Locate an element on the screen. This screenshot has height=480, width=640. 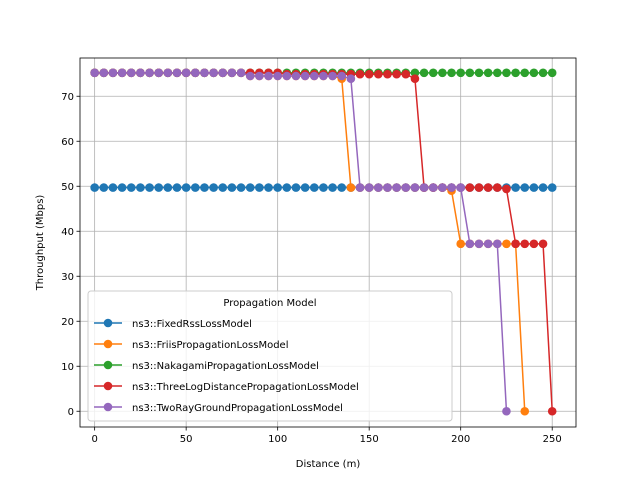
y-tick-label: 40 is located at coordinates (67, 232).